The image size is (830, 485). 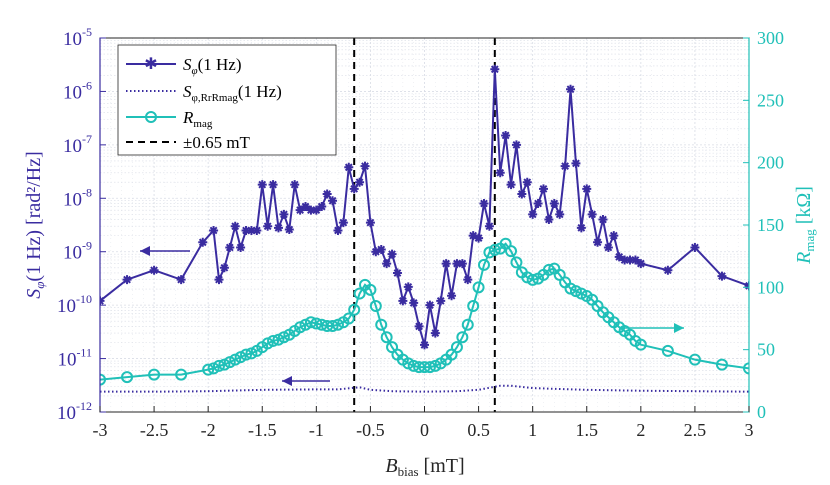 I want to click on legend-rmag-marker, so click(x=151, y=117).